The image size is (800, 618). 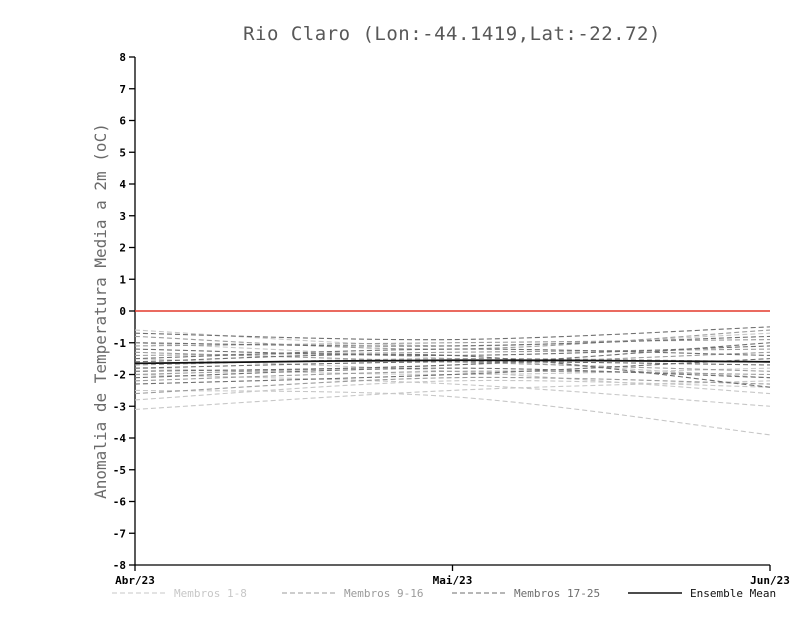 What do you see at coordinates (210, 593) in the screenshot?
I see `legend-label: Membros 1-8` at bounding box center [210, 593].